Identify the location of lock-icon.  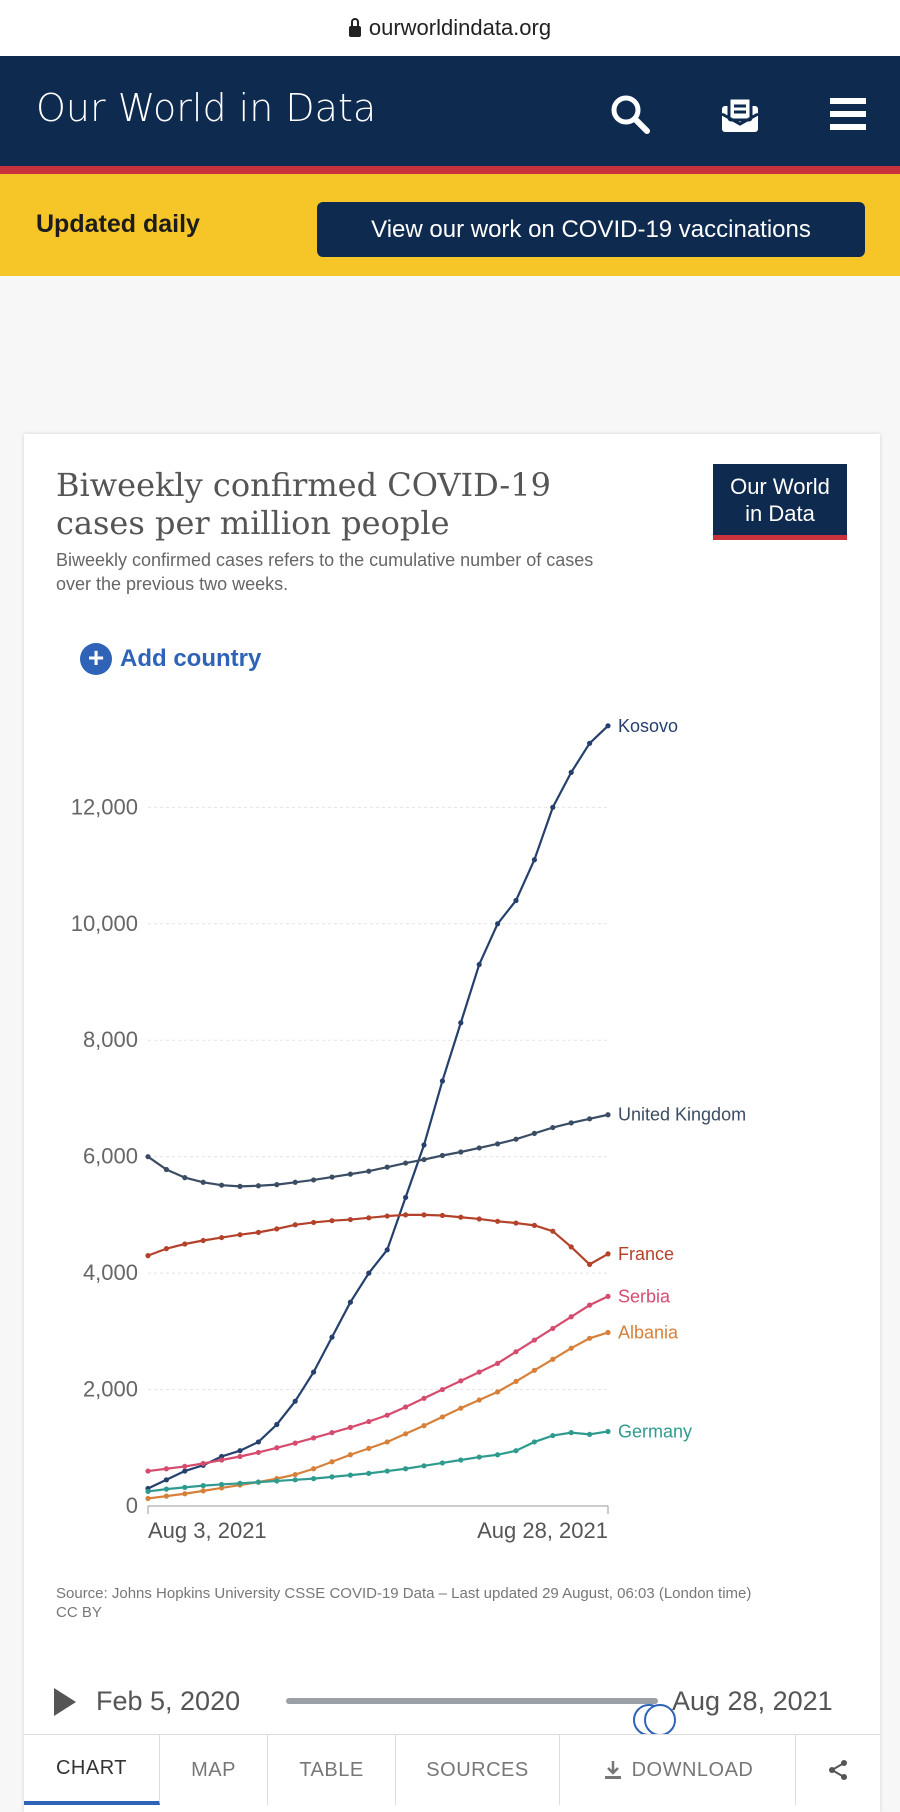
(354, 27).